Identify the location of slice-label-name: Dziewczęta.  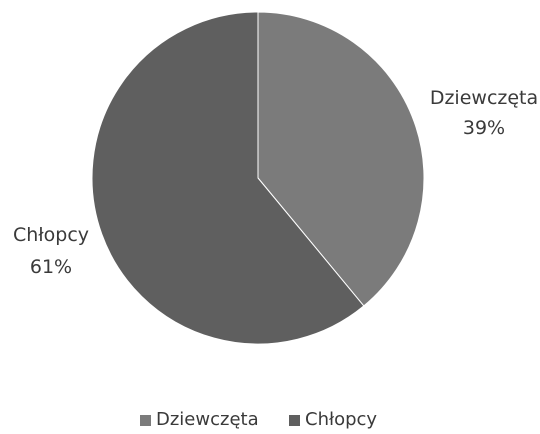
(484, 98).